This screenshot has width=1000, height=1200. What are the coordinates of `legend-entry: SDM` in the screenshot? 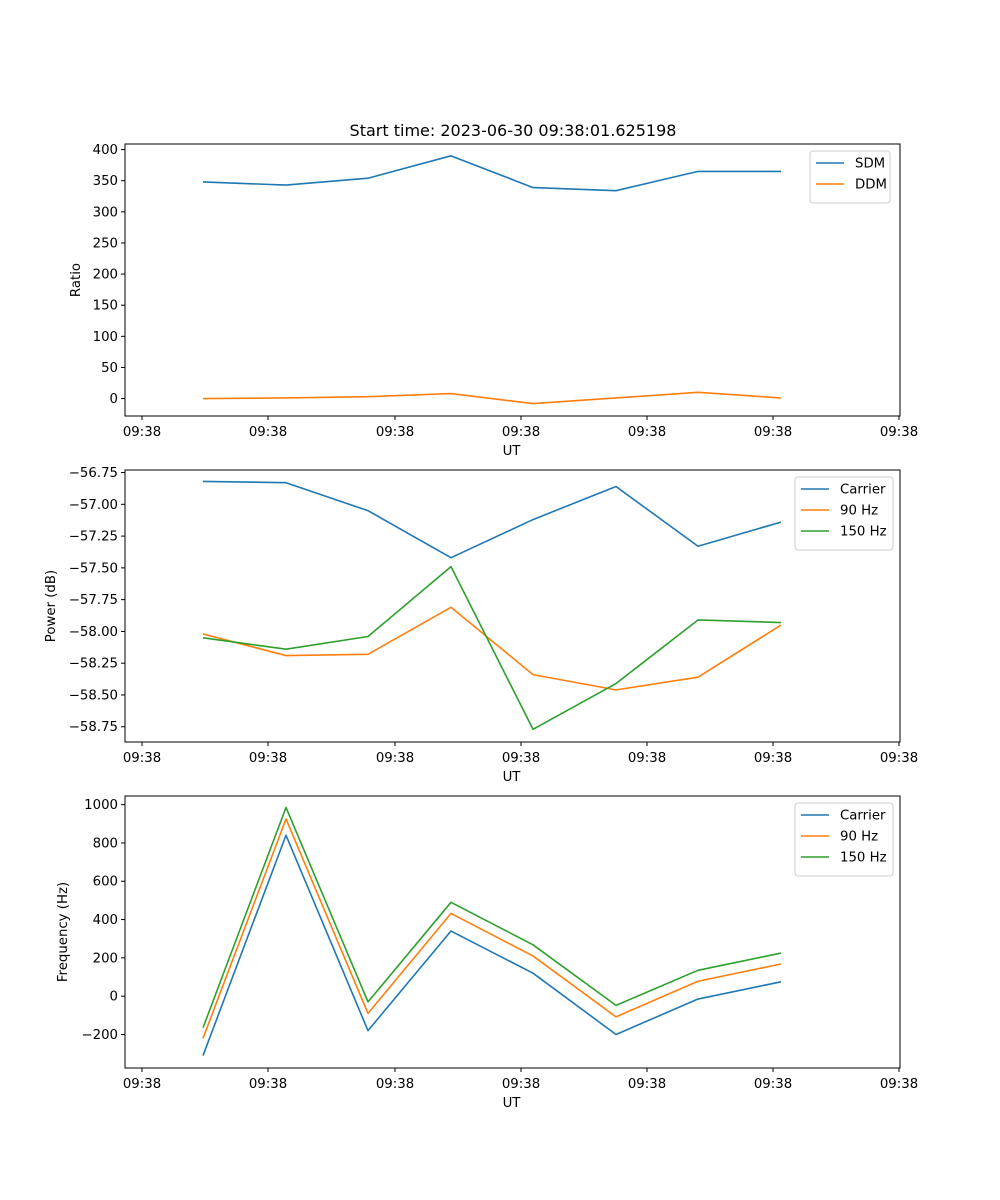 It's located at (870, 164).